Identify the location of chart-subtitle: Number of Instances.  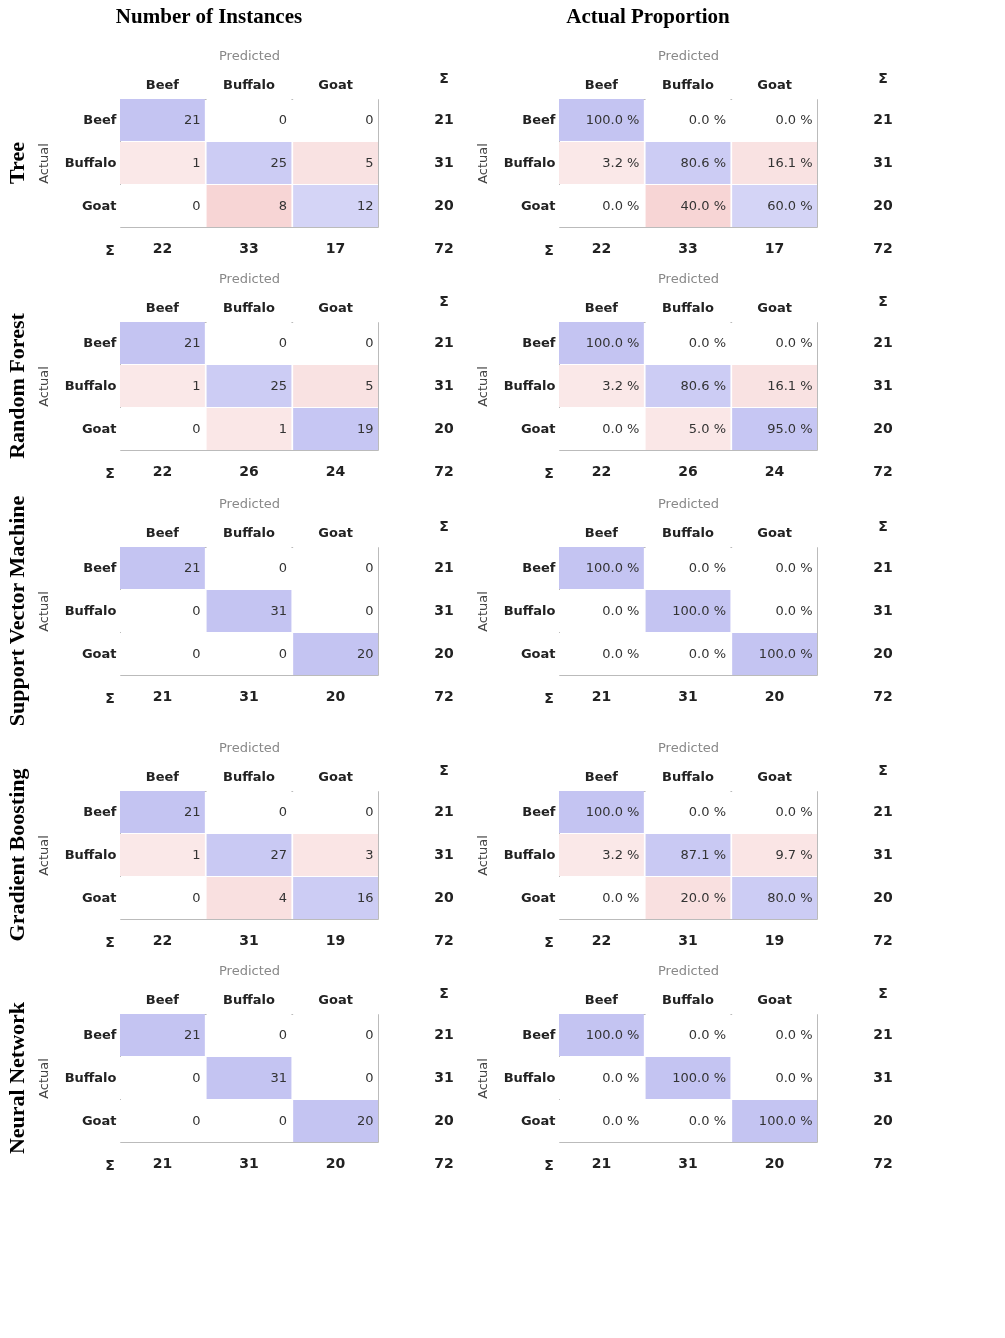
(209, 16).